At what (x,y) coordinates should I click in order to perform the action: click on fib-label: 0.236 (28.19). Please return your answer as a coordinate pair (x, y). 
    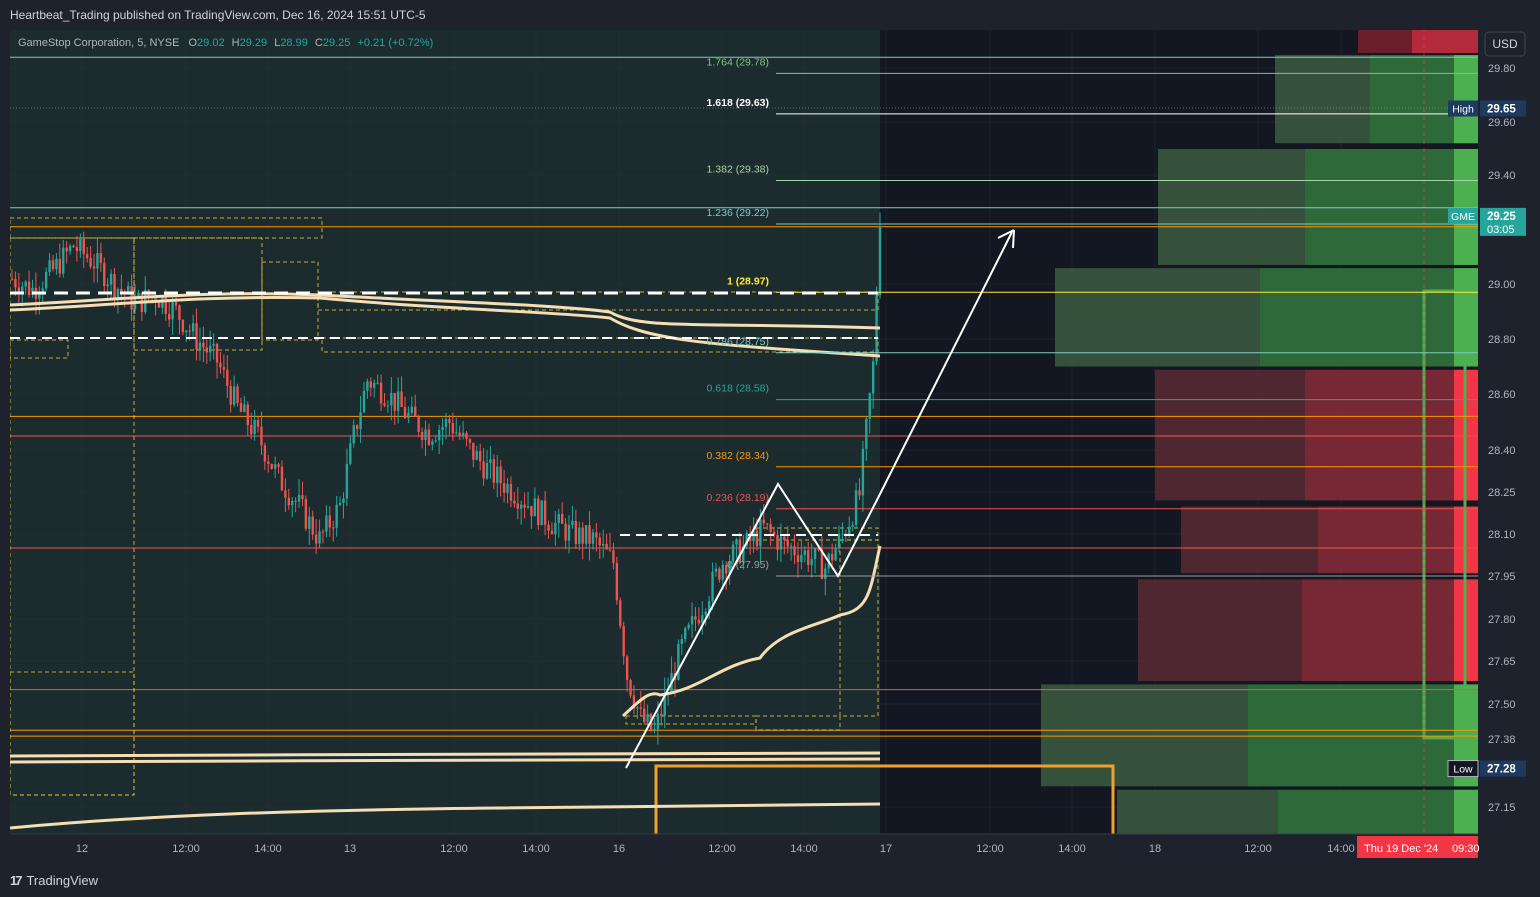
    Looking at the image, I should click on (738, 498).